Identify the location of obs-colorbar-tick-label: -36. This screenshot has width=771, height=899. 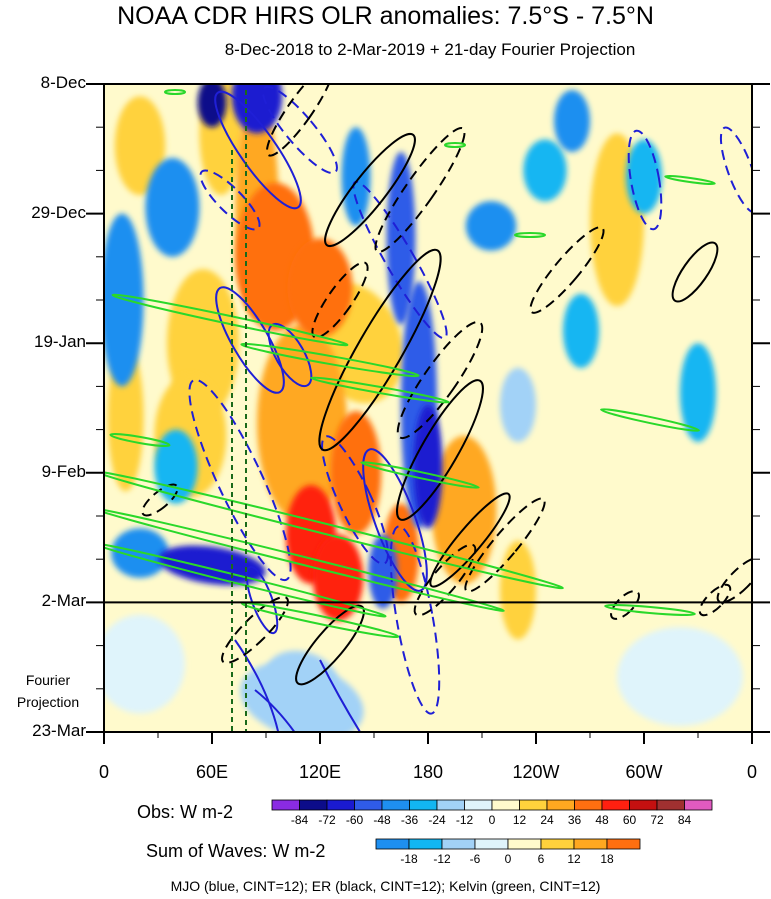
(409, 820).